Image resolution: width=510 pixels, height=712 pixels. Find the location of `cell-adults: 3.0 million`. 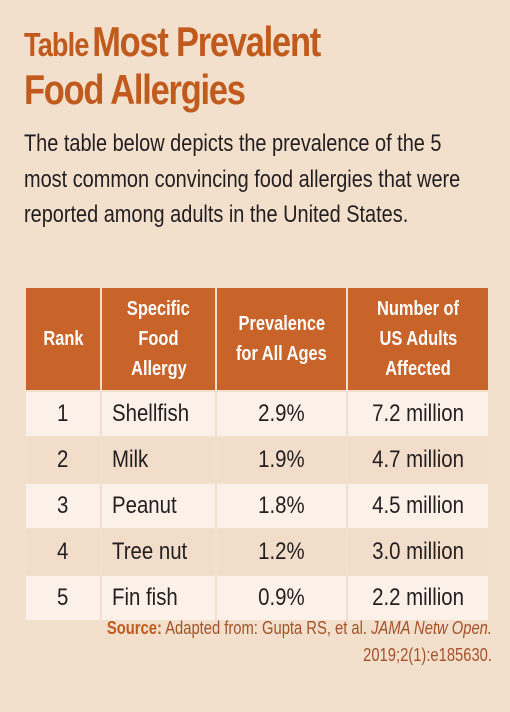

cell-adults: 3.0 million is located at coordinates (418, 552).